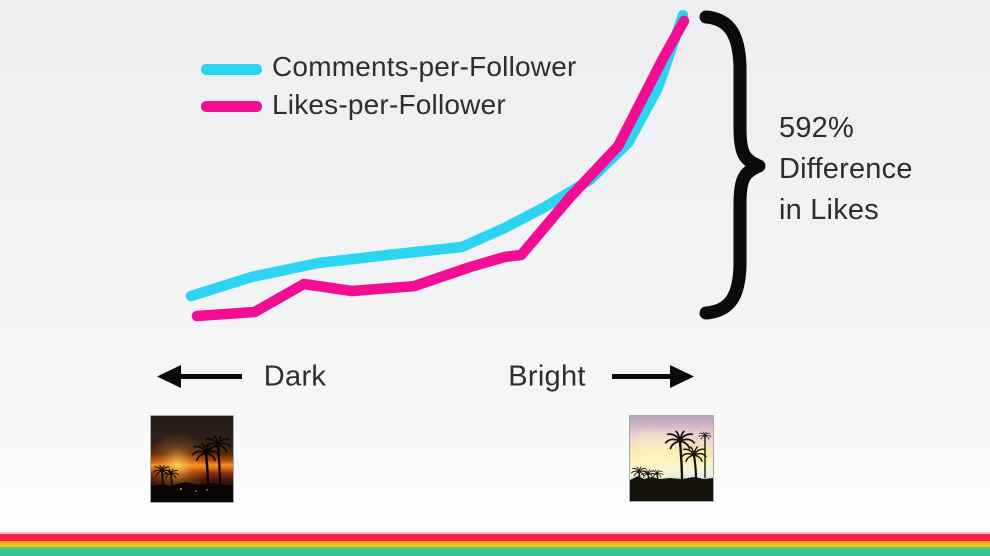 This screenshot has height=556, width=990. What do you see at coordinates (424, 66) in the screenshot?
I see `legend-label-comments: Comments-per-Follower` at bounding box center [424, 66].